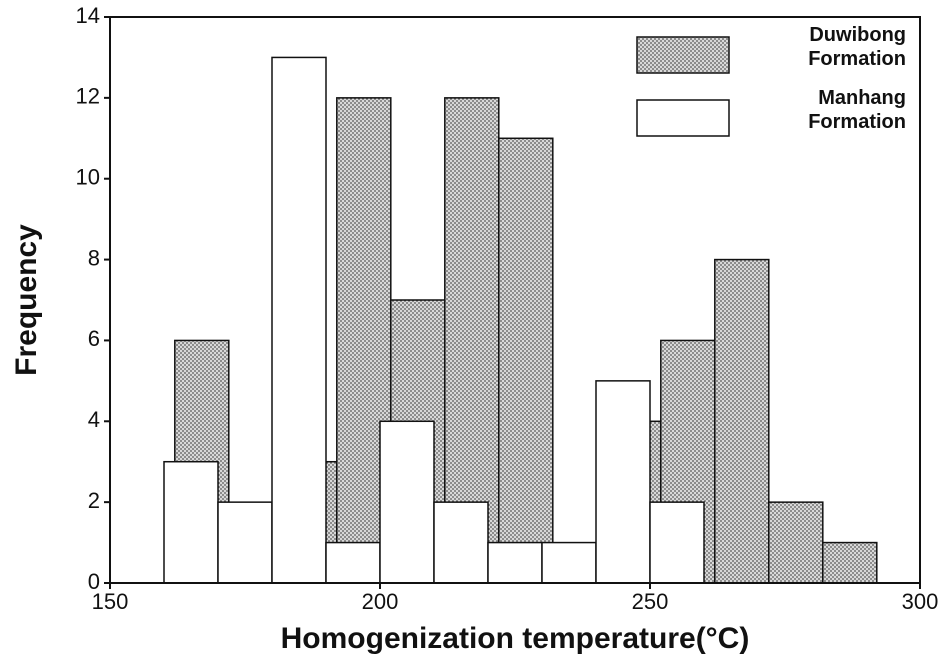 The width and height of the screenshot is (948, 664). What do you see at coordinates (94, 338) in the screenshot?
I see `y-tick-label: 6` at bounding box center [94, 338].